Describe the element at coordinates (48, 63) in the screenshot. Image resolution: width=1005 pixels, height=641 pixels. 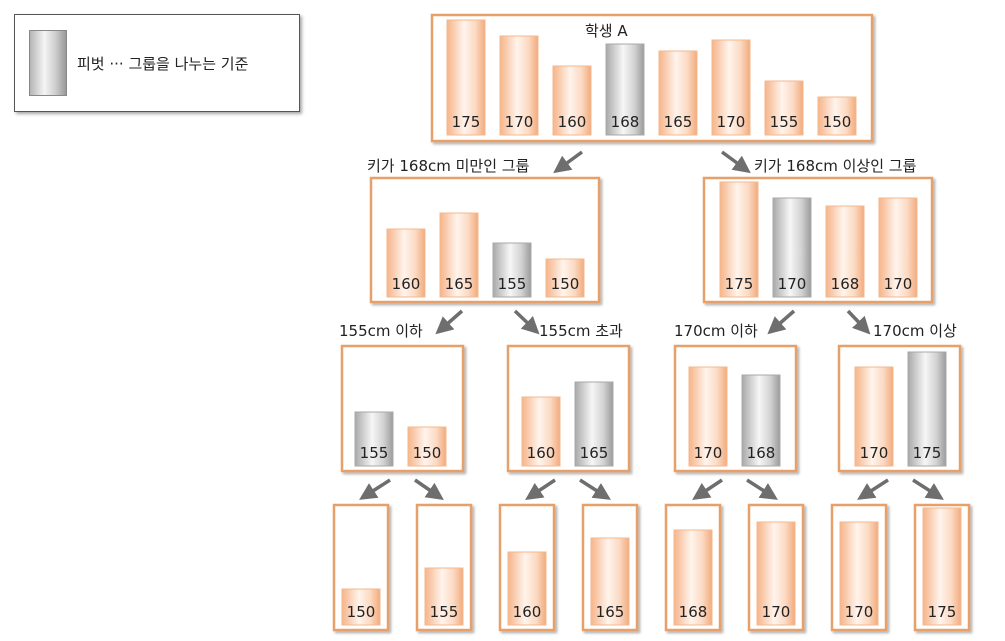
I see `pivot-swatch` at that location.